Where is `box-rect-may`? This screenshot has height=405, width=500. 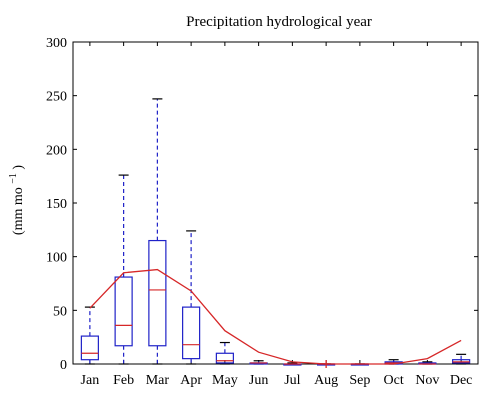 box-rect-may is located at coordinates (224, 358).